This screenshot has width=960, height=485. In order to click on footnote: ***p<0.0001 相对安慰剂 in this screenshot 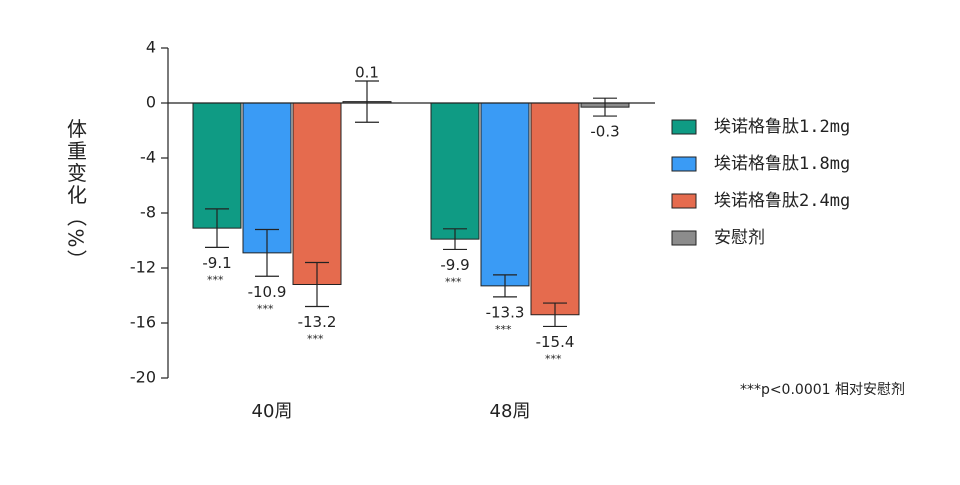, I will do `click(822, 389)`.